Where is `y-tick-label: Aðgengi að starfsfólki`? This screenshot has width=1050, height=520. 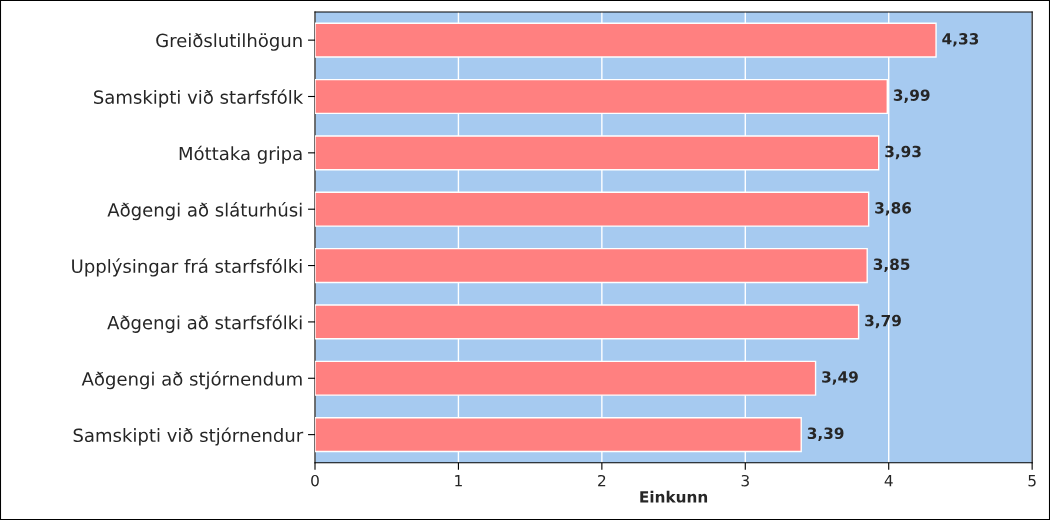
y-tick-label: Aðgengi að starfsfólki is located at coordinates (204, 323).